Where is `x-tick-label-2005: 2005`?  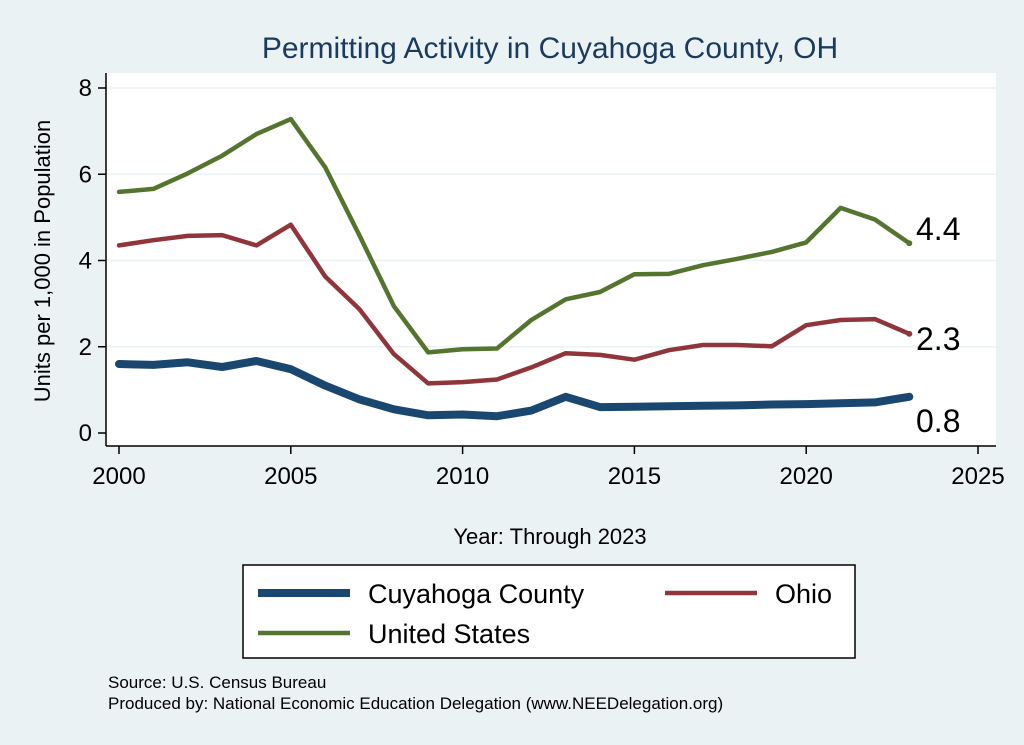 x-tick-label-2005: 2005 is located at coordinates (290, 476).